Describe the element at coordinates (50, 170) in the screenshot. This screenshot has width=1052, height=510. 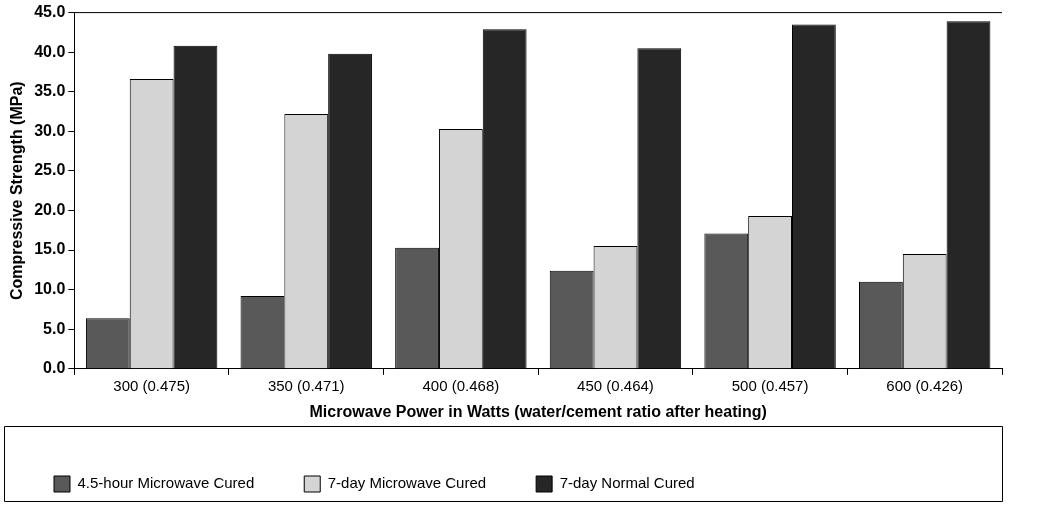
I see `y-tick-label: 25.0` at that location.